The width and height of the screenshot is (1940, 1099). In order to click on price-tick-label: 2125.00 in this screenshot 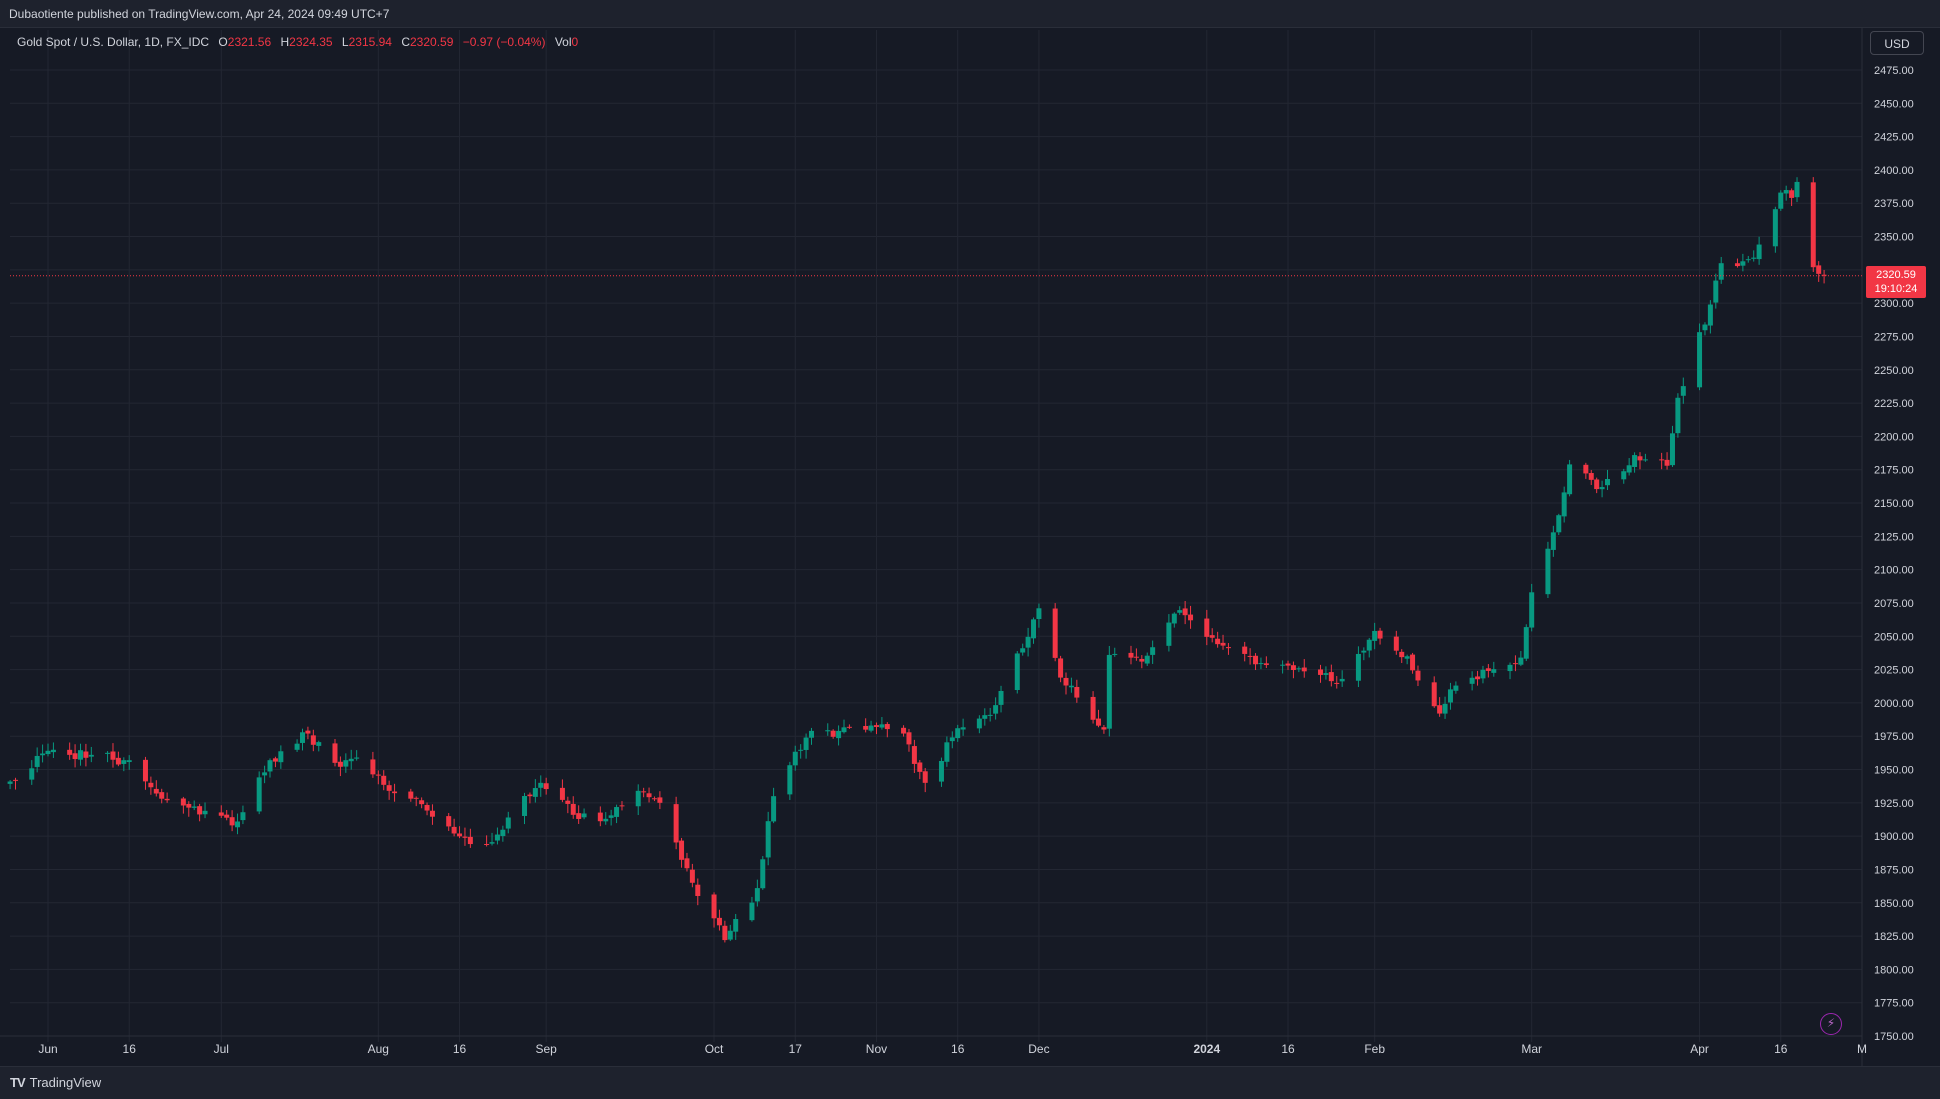, I will do `click(1894, 537)`.